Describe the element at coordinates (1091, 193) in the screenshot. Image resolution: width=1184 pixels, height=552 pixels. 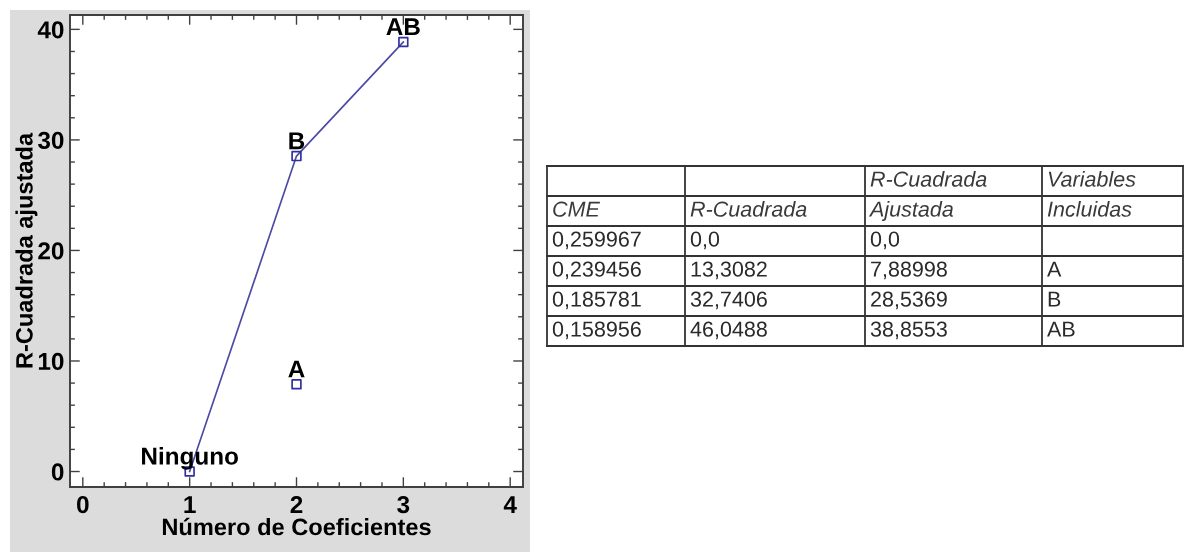
I see `category-label: Variables Incluidas` at that location.